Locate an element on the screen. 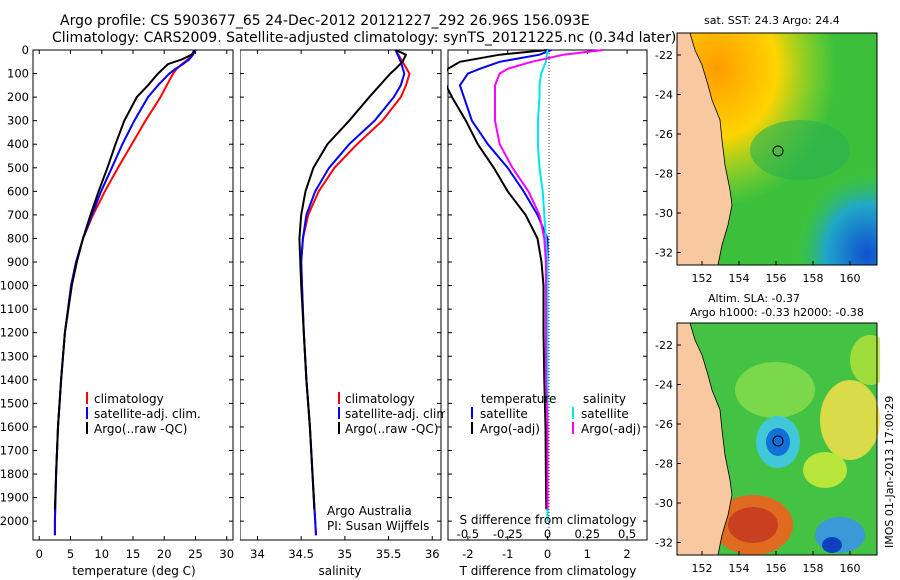 The width and height of the screenshot is (900, 580). y-tick-label: 1900 is located at coordinates (14, 498).